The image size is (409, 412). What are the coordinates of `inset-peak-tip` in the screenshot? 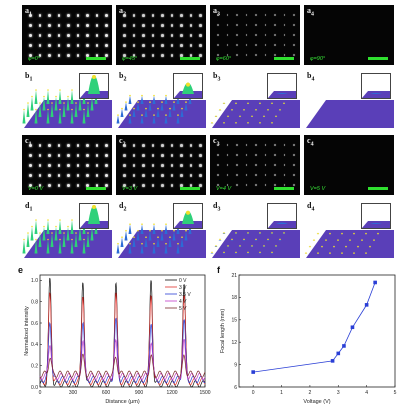 It's located at (94, 77).